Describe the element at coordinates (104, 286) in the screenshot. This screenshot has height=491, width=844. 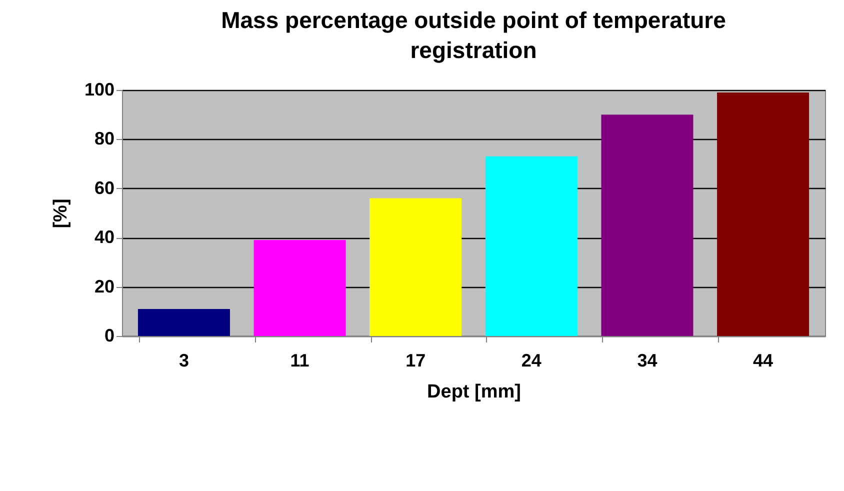
I see `y-tick-label: 20` at that location.